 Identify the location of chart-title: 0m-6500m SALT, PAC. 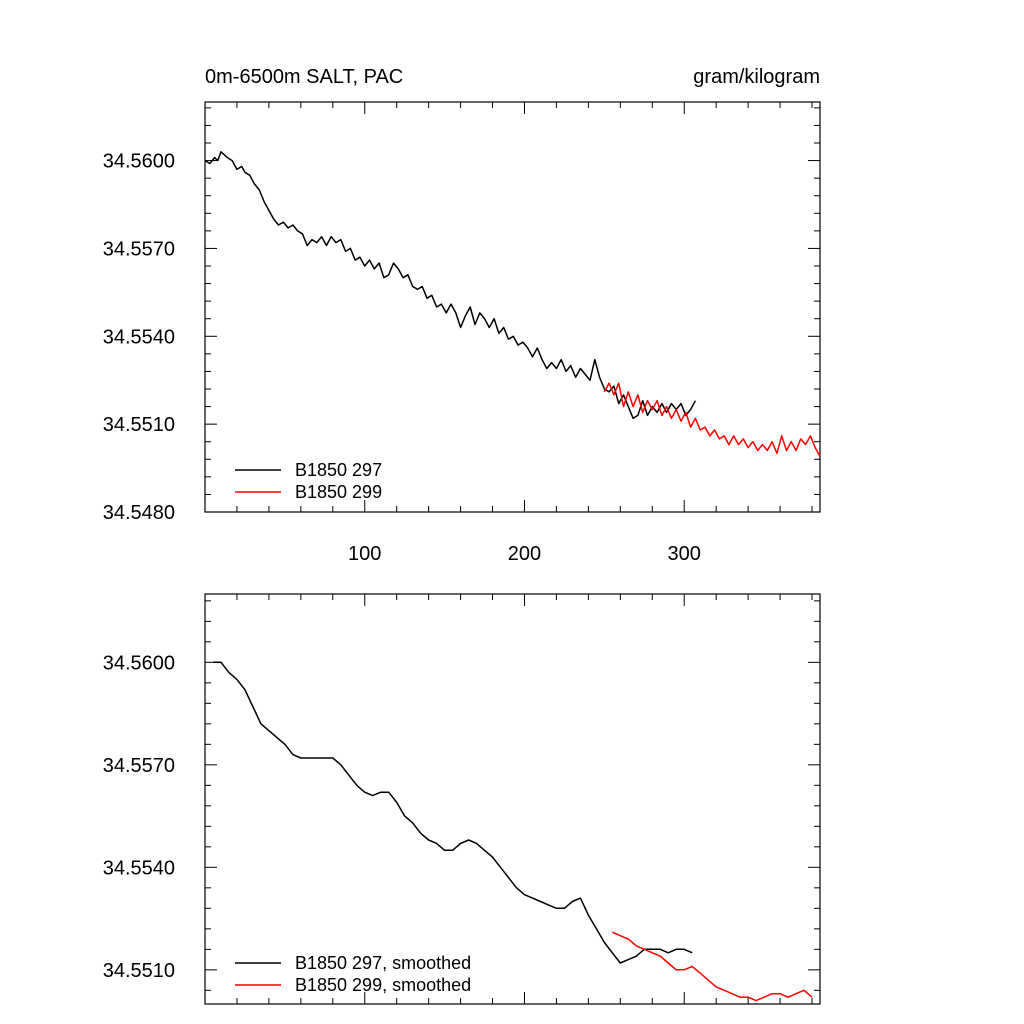
(304, 77).